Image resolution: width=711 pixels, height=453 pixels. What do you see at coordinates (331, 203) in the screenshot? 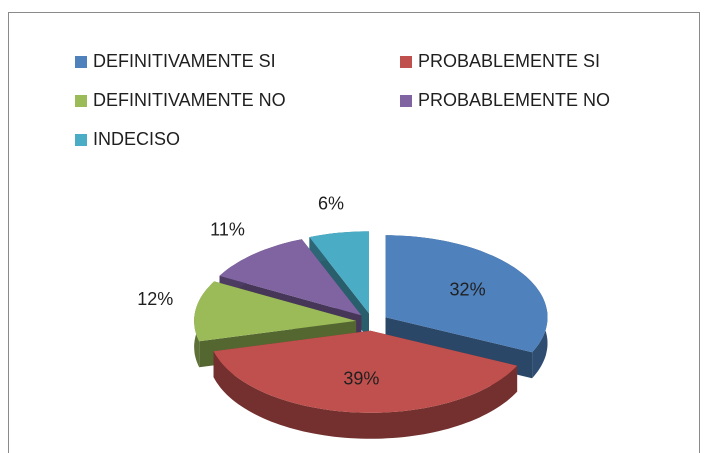
I see `data-label: 6%` at bounding box center [331, 203].